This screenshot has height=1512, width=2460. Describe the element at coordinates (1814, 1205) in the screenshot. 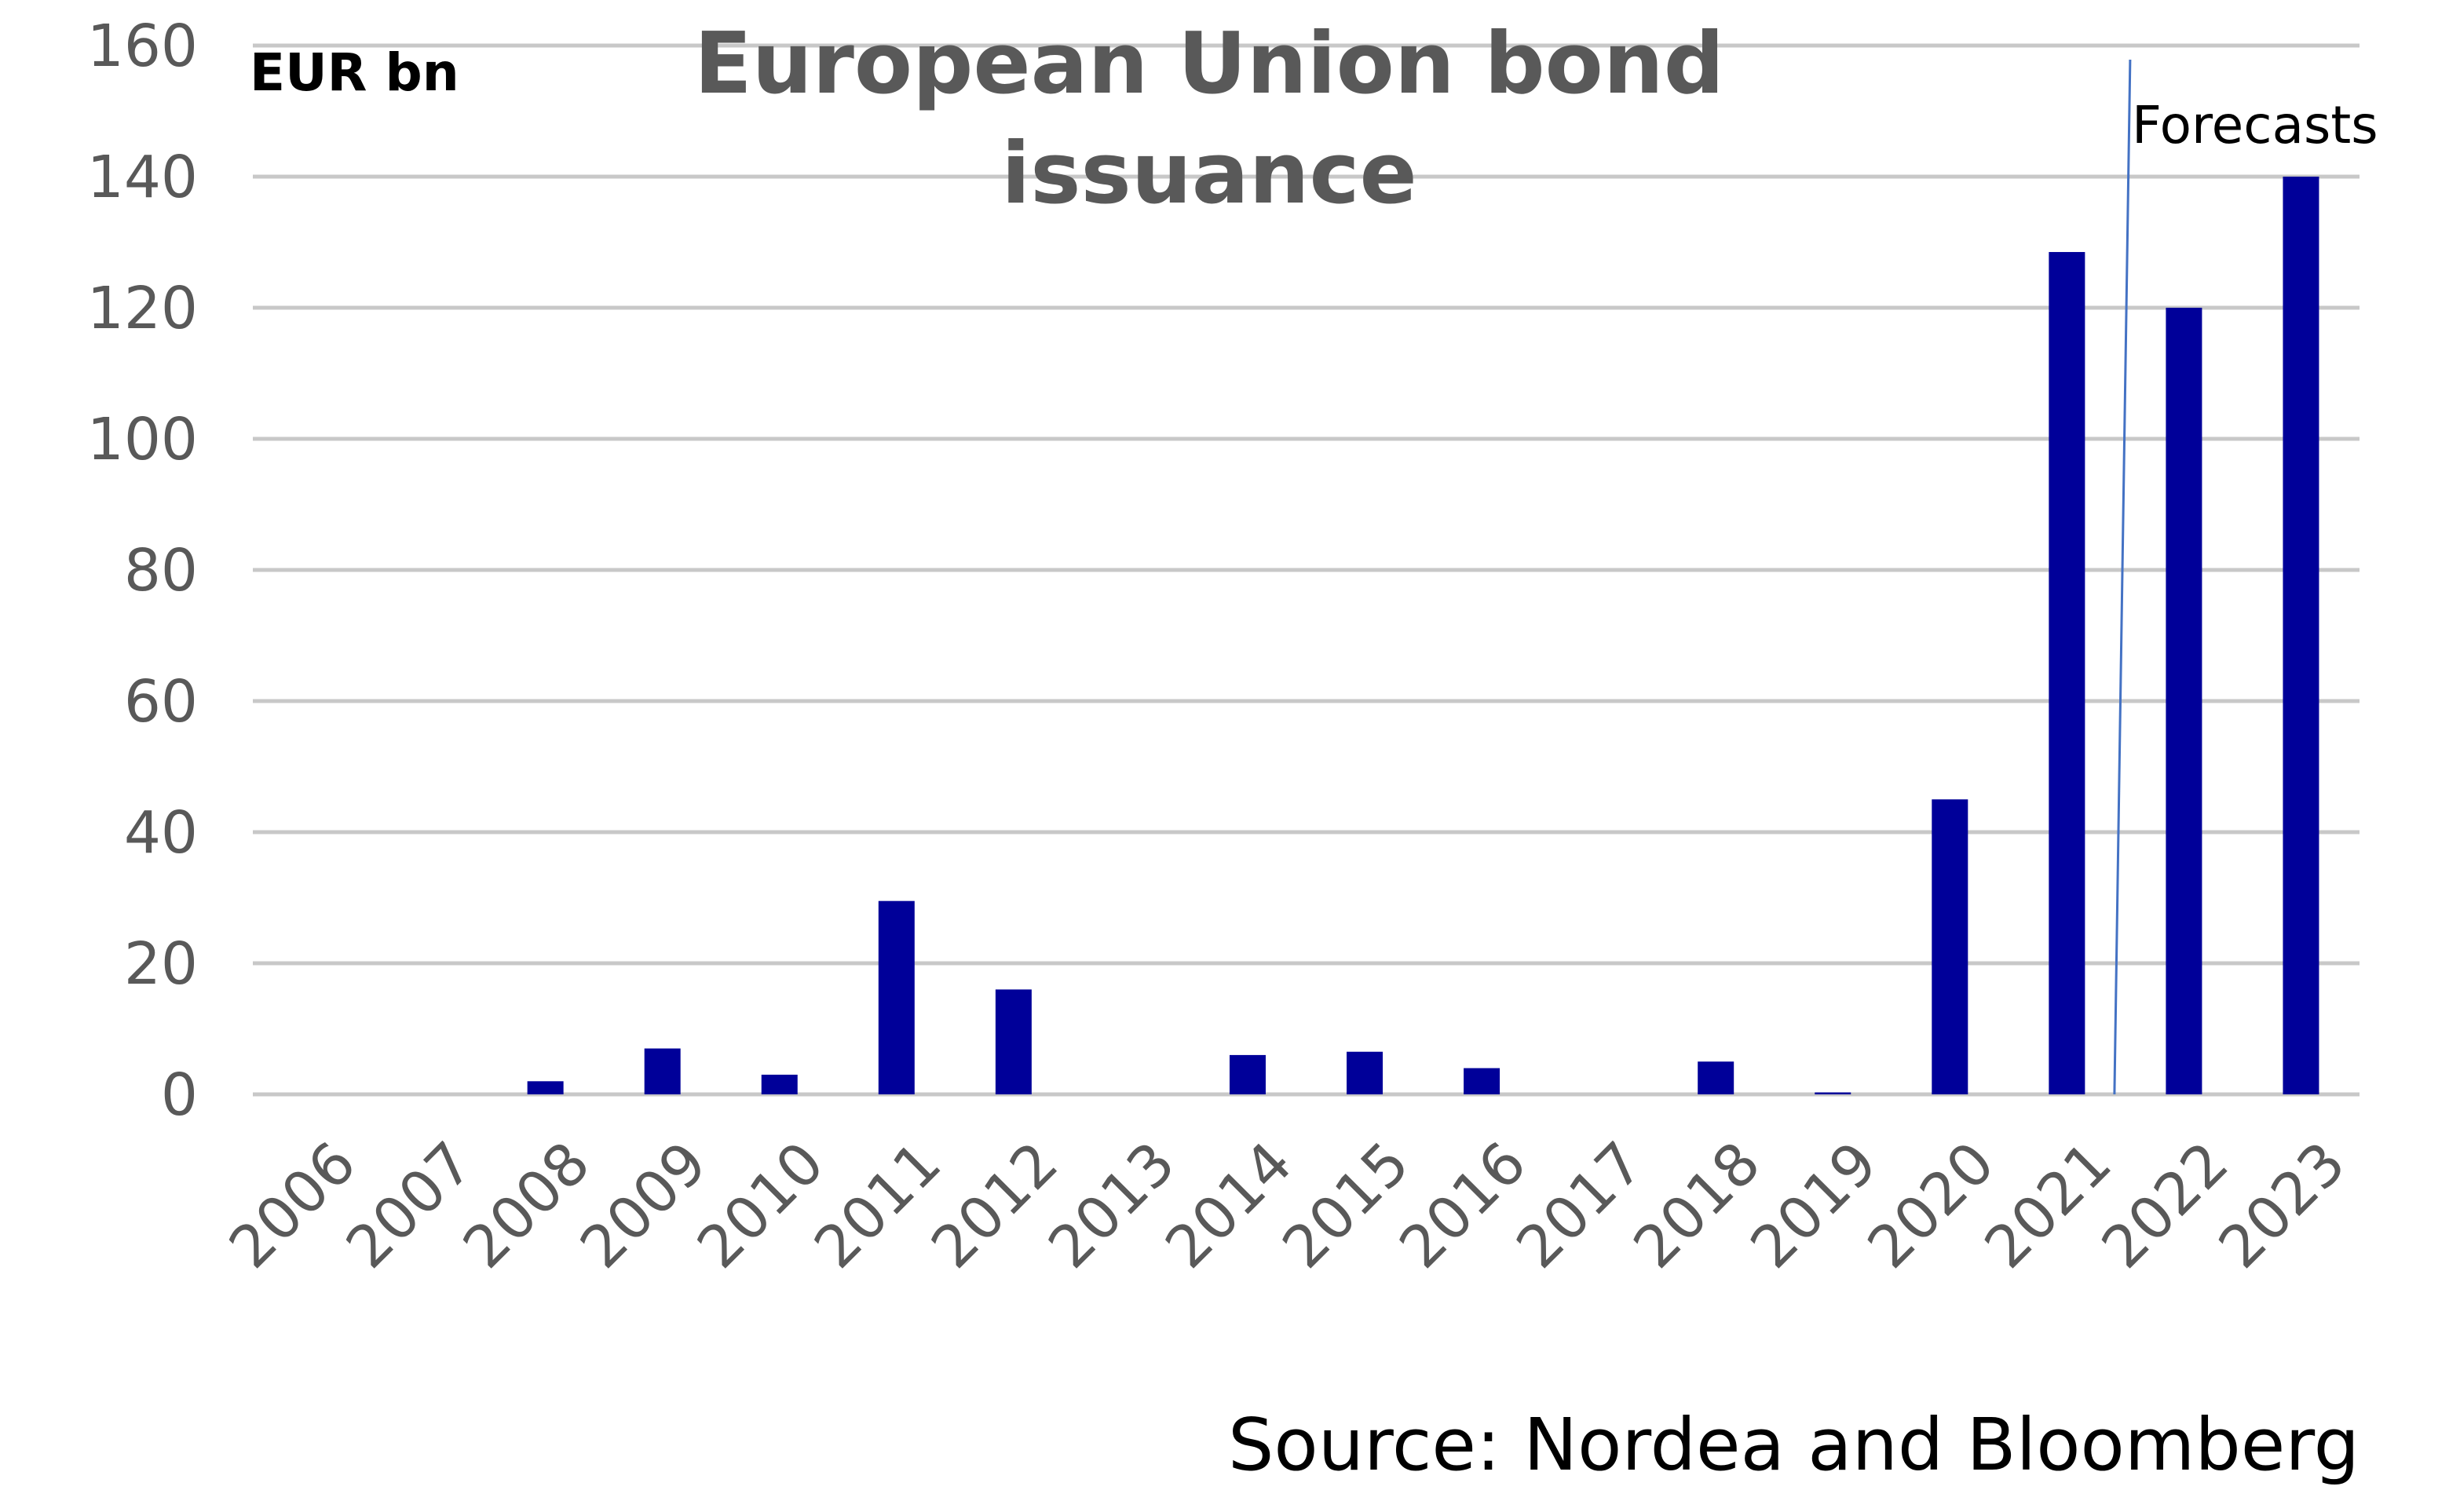

I see `x-tick-label: 2019` at that location.